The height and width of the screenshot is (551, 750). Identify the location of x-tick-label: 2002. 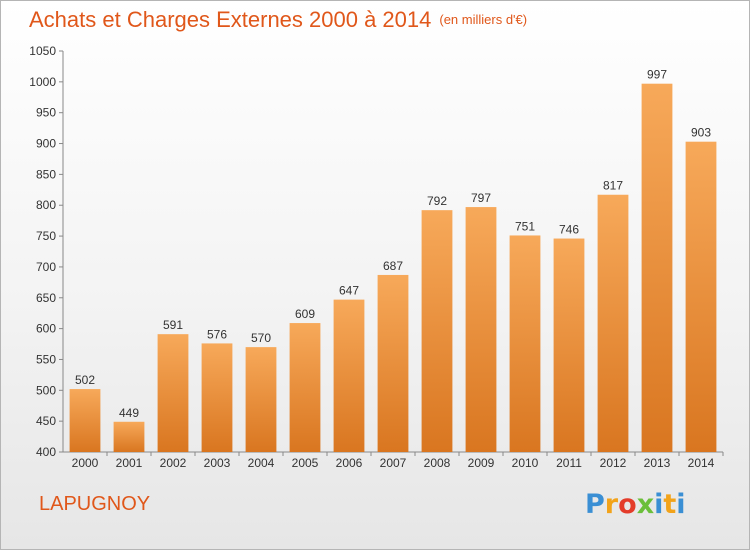
(173, 463).